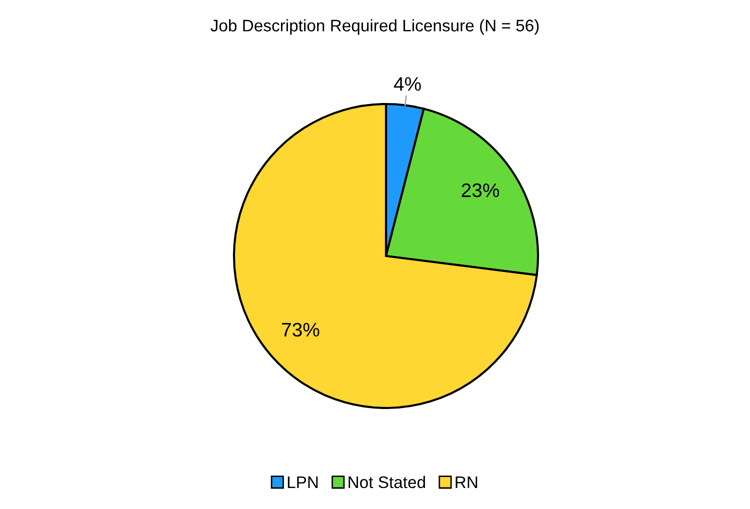  What do you see at coordinates (374, 27) in the screenshot?
I see `chart-title: Job Description Required Licensure (N = 56)` at bounding box center [374, 27].